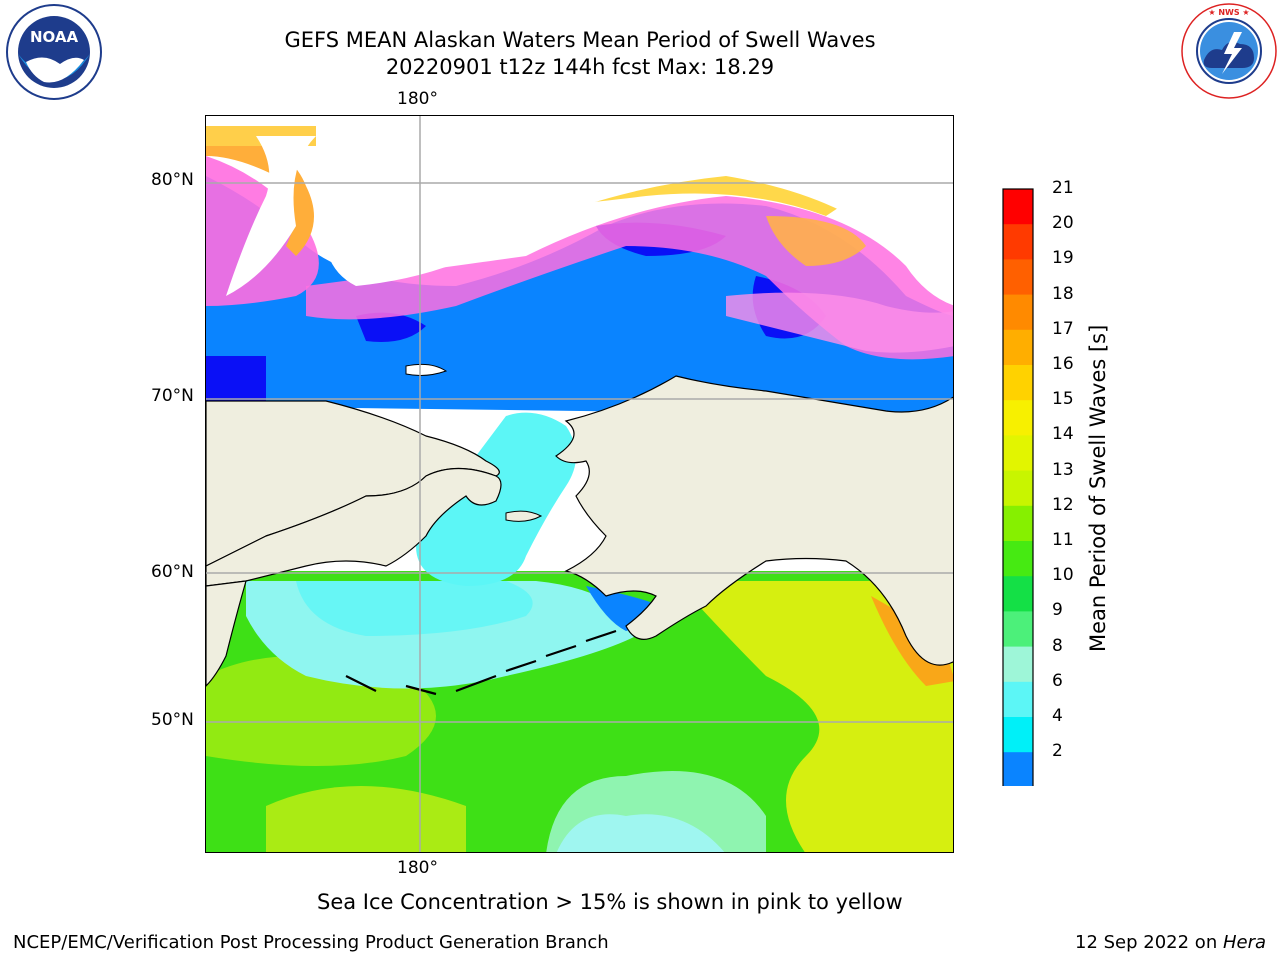 Image resolution: width=1280 pixels, height=960 pixels. I want to click on colorbar-tick-label: 9, so click(1057, 610).